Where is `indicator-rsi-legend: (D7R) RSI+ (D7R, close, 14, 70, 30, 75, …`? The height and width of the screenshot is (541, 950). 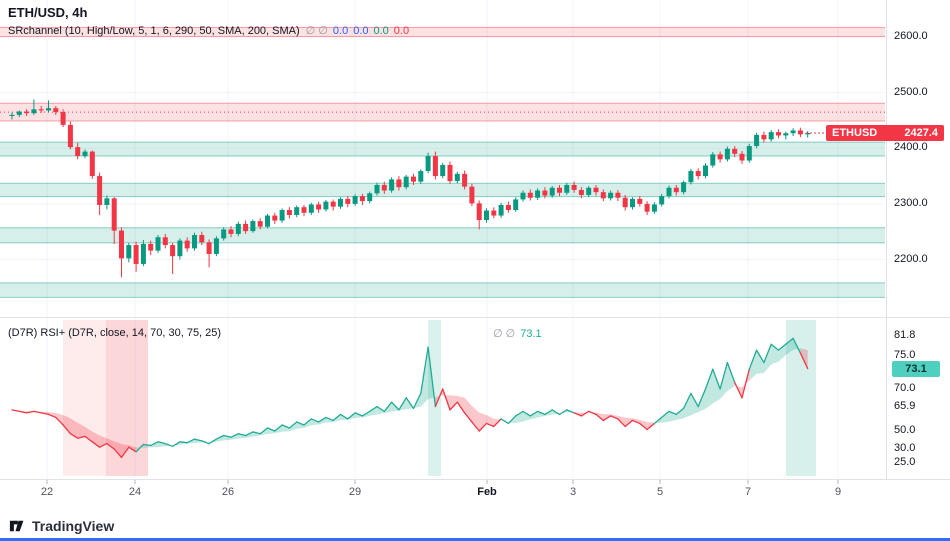
indicator-rsi-legend: (D7R) RSI+ (D7R, close, 14, 70, 30, 75, … is located at coordinates (114, 333).